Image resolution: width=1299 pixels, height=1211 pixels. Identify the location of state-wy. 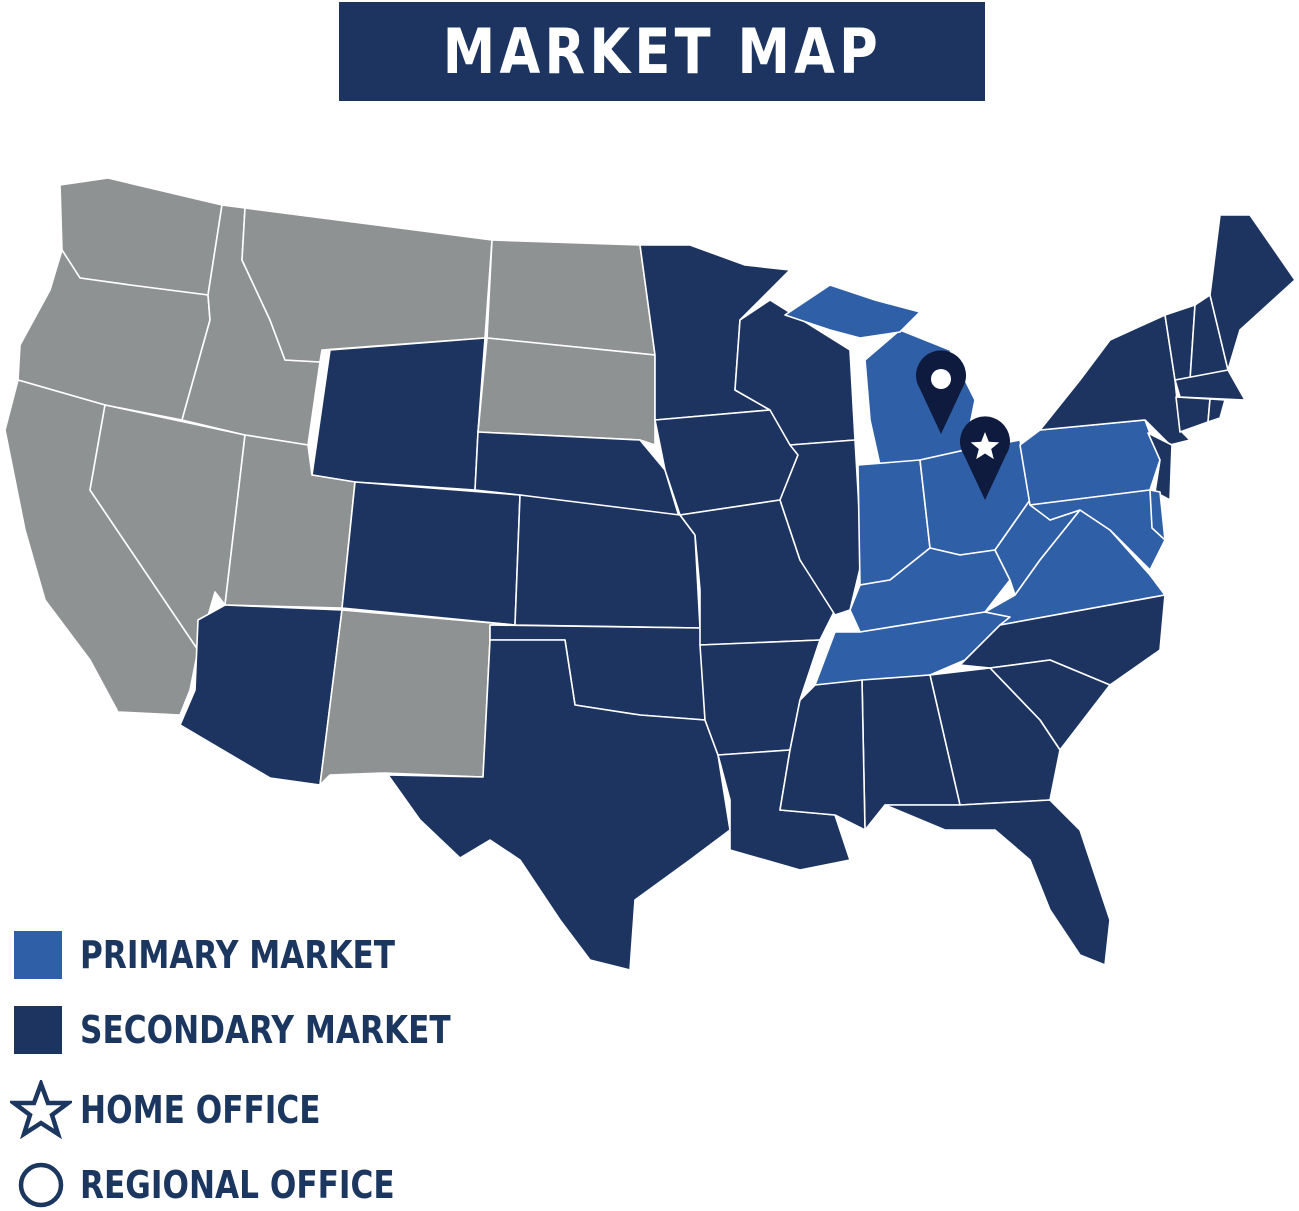
(398, 414).